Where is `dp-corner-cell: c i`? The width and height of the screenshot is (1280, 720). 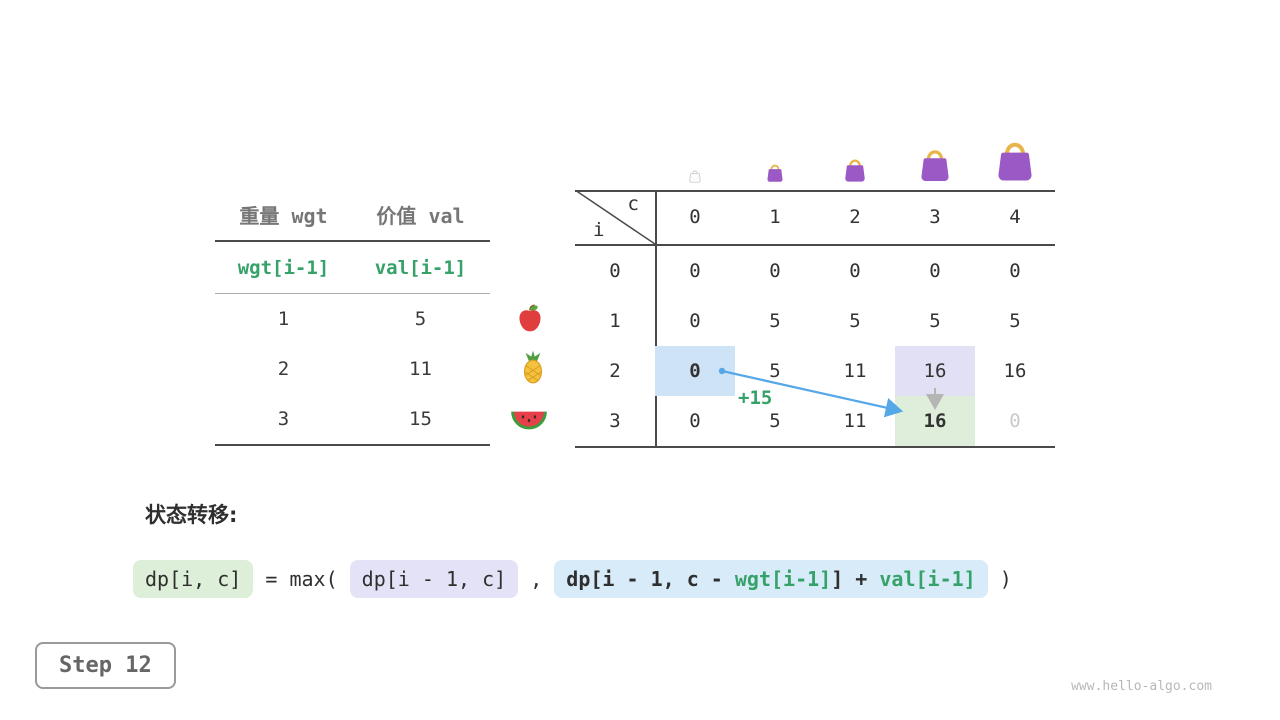
dp-corner-cell: c i is located at coordinates (615, 217).